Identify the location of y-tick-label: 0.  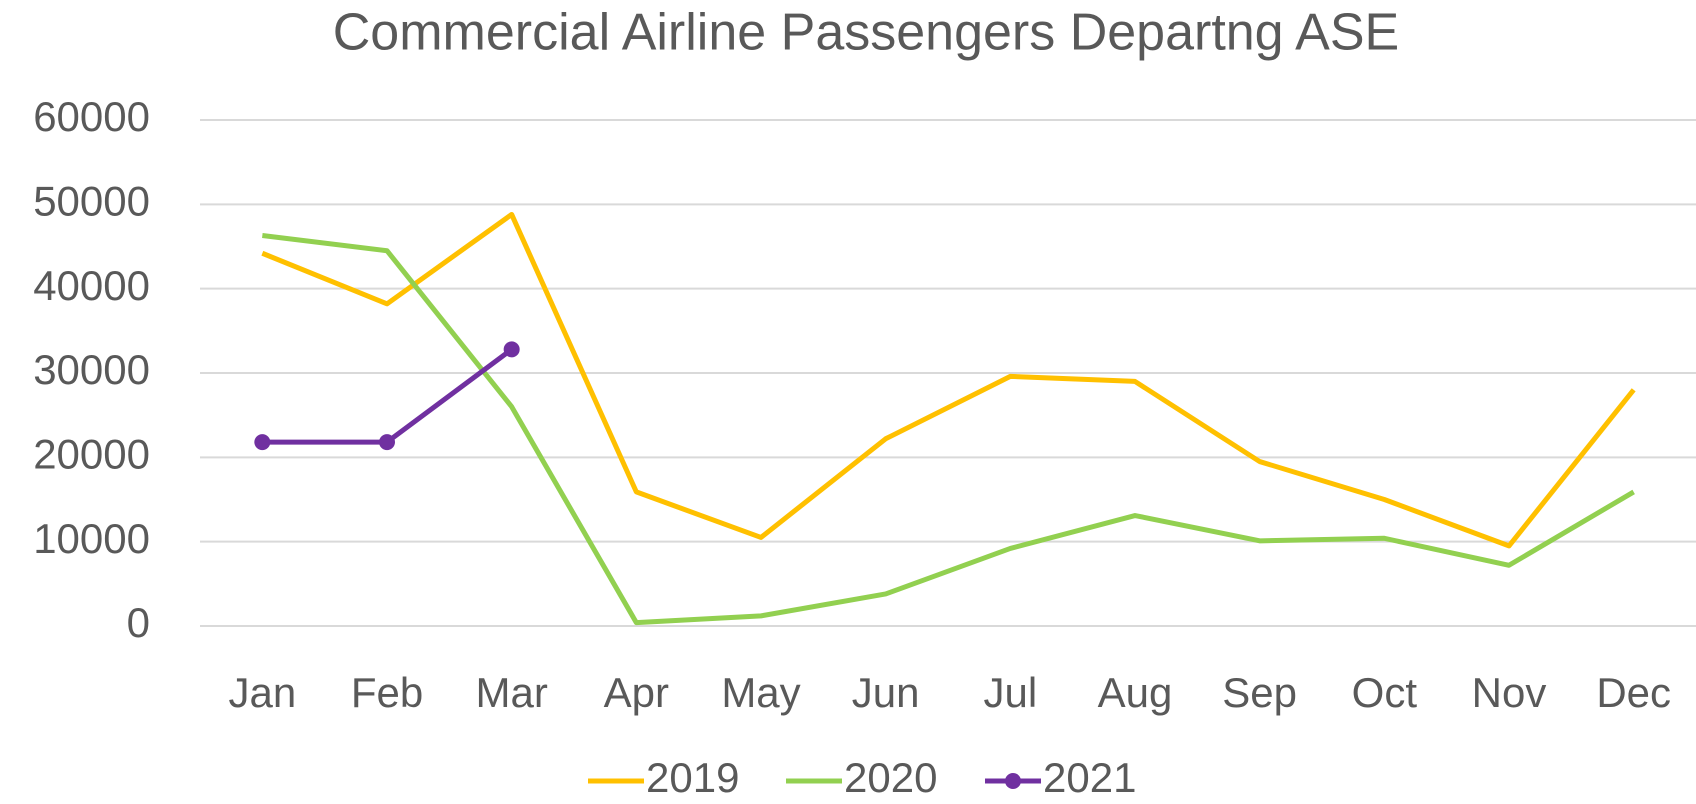
(138, 622).